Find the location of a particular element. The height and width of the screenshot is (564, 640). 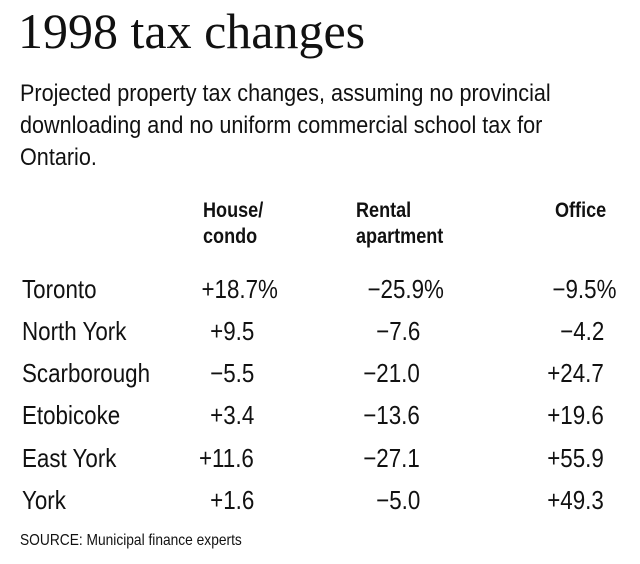

row-label: East York is located at coordinates (69, 458).